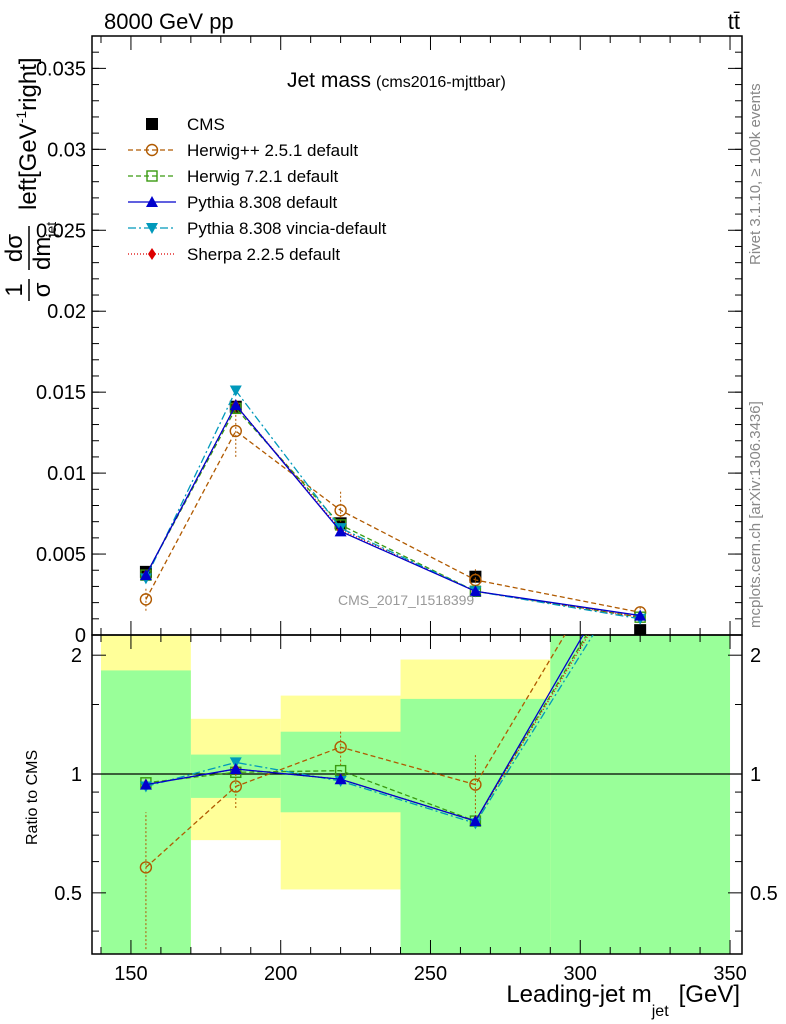 The height and width of the screenshot is (1024, 786). What do you see at coordinates (366, 728) in the screenshot?
I see `ratio-line-herwig-7-2-1-default` at bounding box center [366, 728].